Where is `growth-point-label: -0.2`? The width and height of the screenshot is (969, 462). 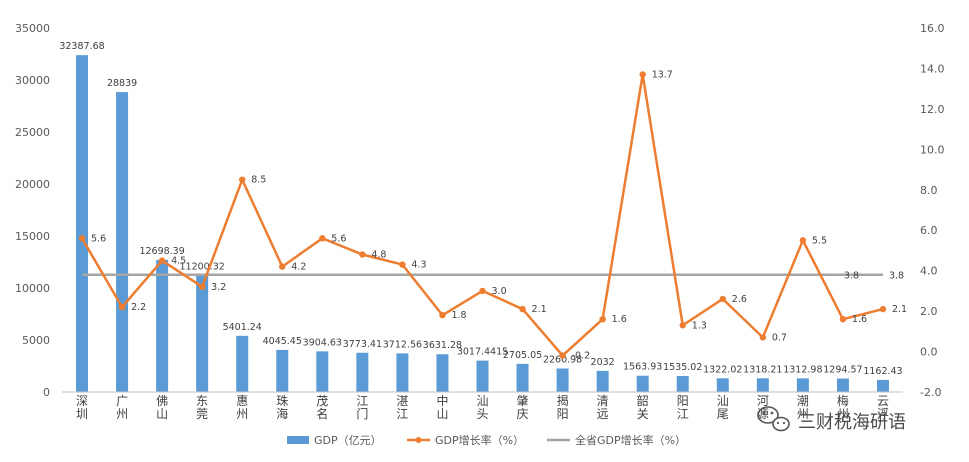 growth-point-label: -0.2 is located at coordinates (581, 356).